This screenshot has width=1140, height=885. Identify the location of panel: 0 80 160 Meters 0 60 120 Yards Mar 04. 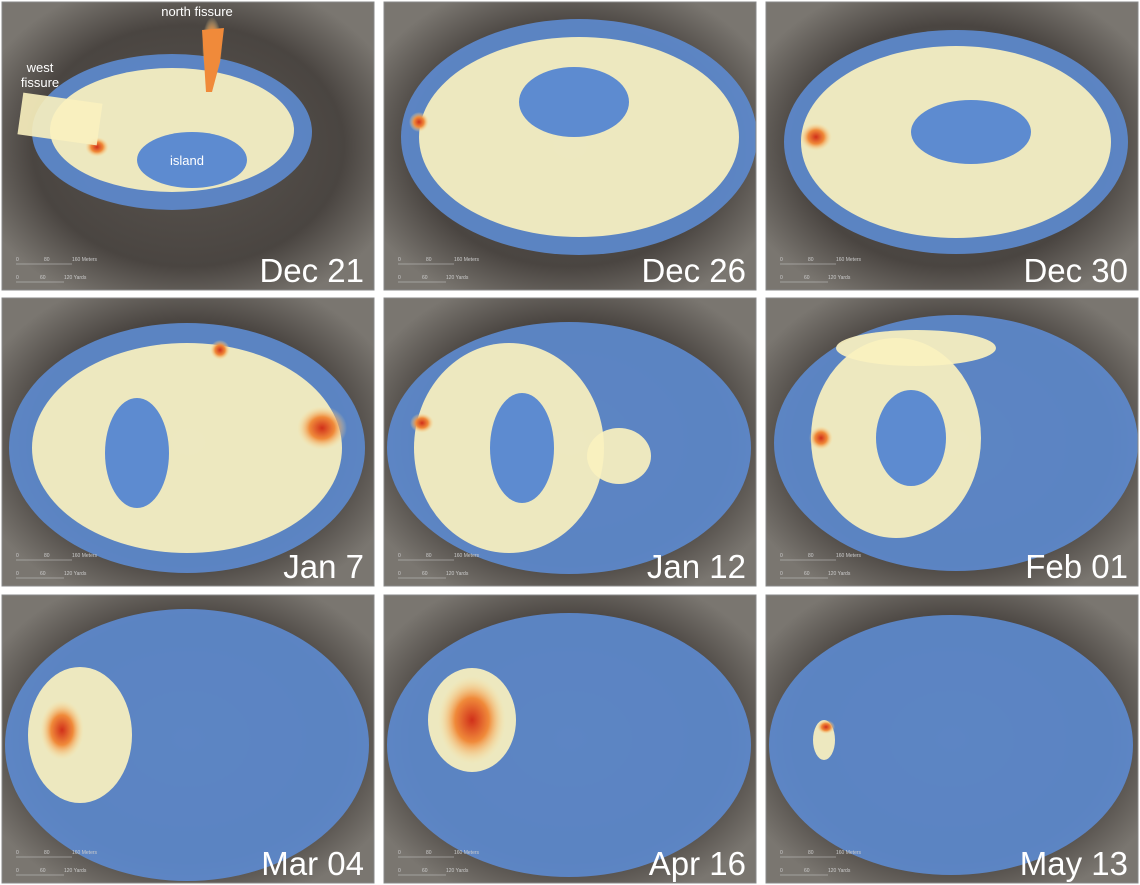
(188, 739).